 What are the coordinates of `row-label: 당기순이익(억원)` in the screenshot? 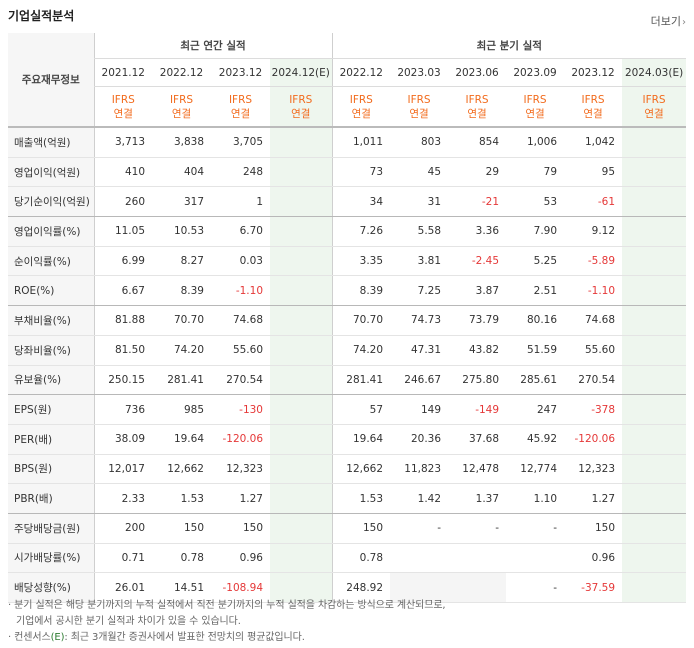 It's located at (51, 202).